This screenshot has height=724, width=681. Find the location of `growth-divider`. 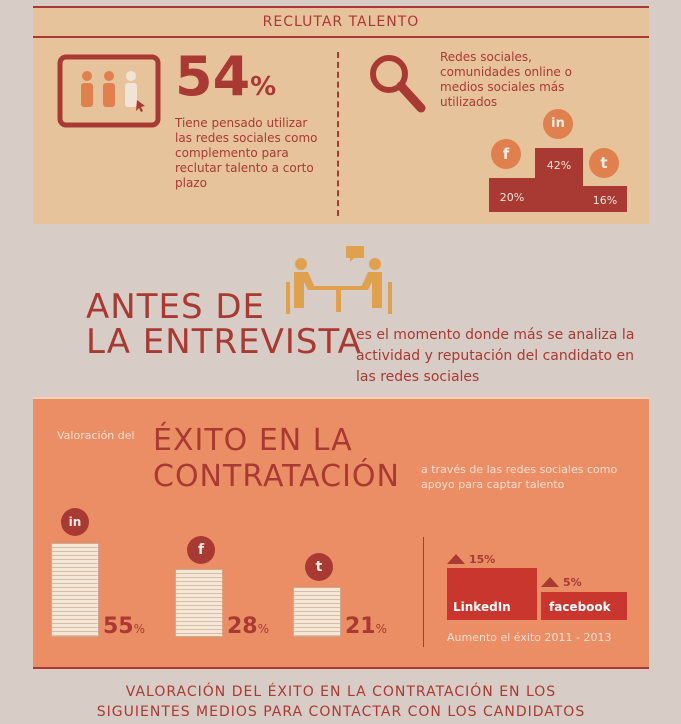

growth-divider is located at coordinates (423, 592).